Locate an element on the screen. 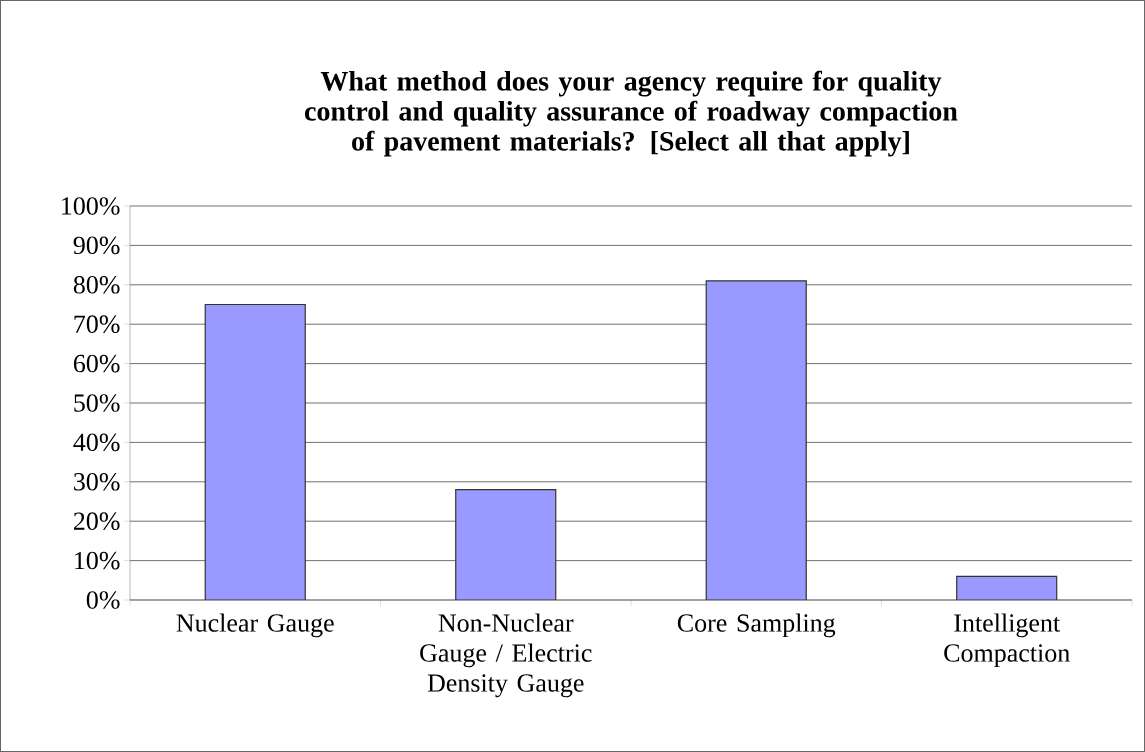 The width and height of the screenshot is (1145, 752). chart-title: What method does your agency require for quality control and quality assurance of roadway compaction of pavement materials? [Select all that apply] is located at coordinates (631, 113).